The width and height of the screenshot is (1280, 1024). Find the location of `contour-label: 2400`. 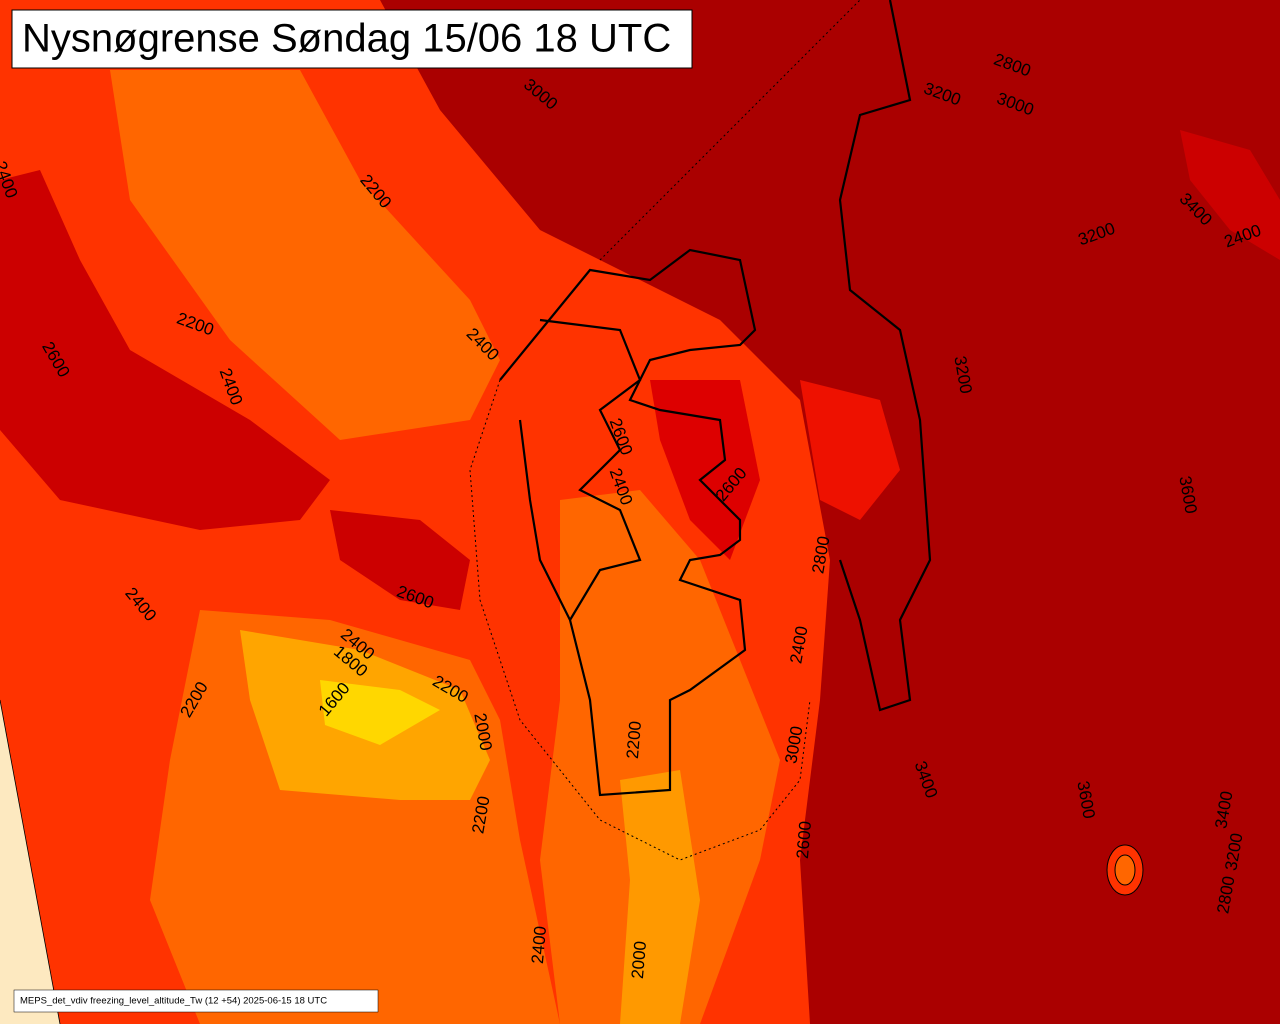

contour-label: 2400 is located at coordinates (539, 944).